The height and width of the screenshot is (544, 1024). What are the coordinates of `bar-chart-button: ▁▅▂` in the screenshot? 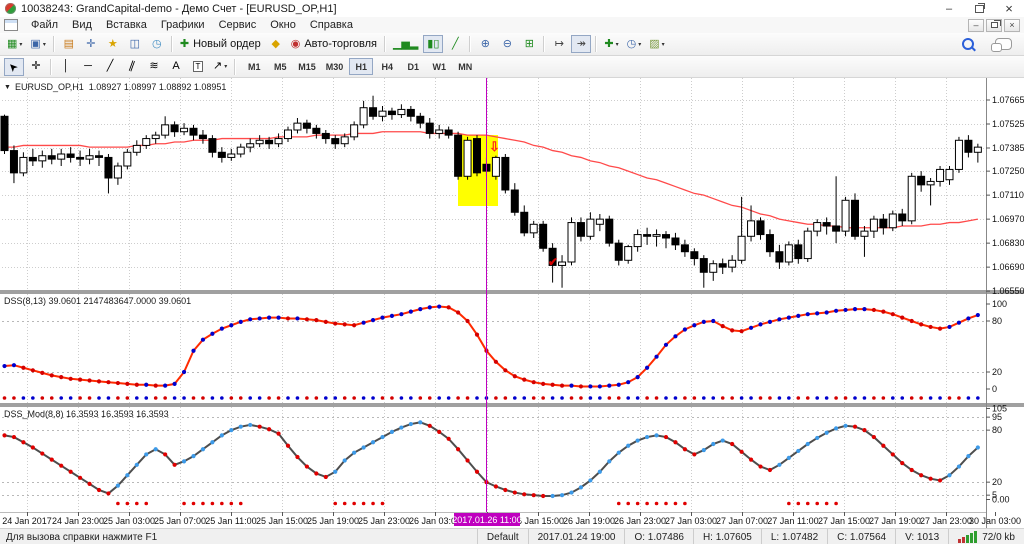 It's located at (405, 44).